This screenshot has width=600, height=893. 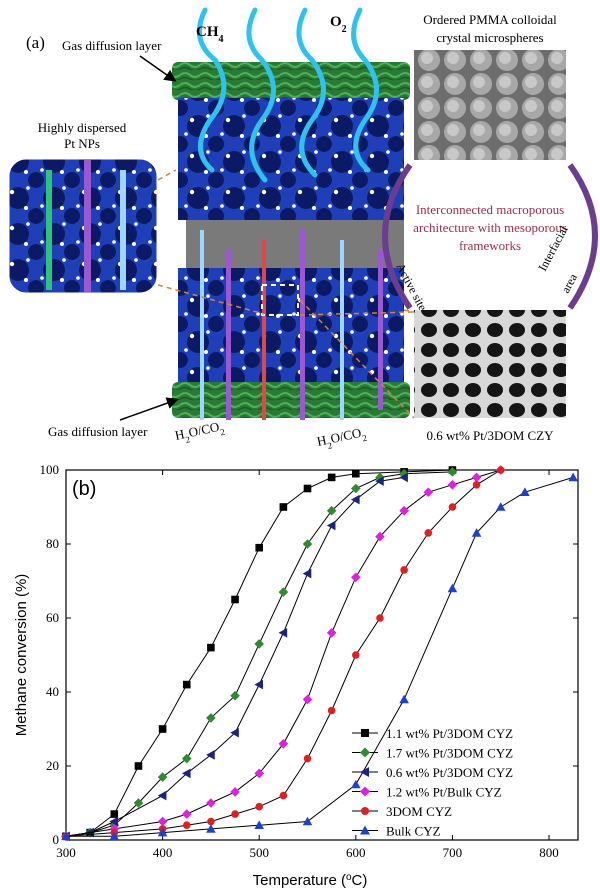 I want to click on center-text-line1: Interconnected macroporous, so click(x=490, y=209).